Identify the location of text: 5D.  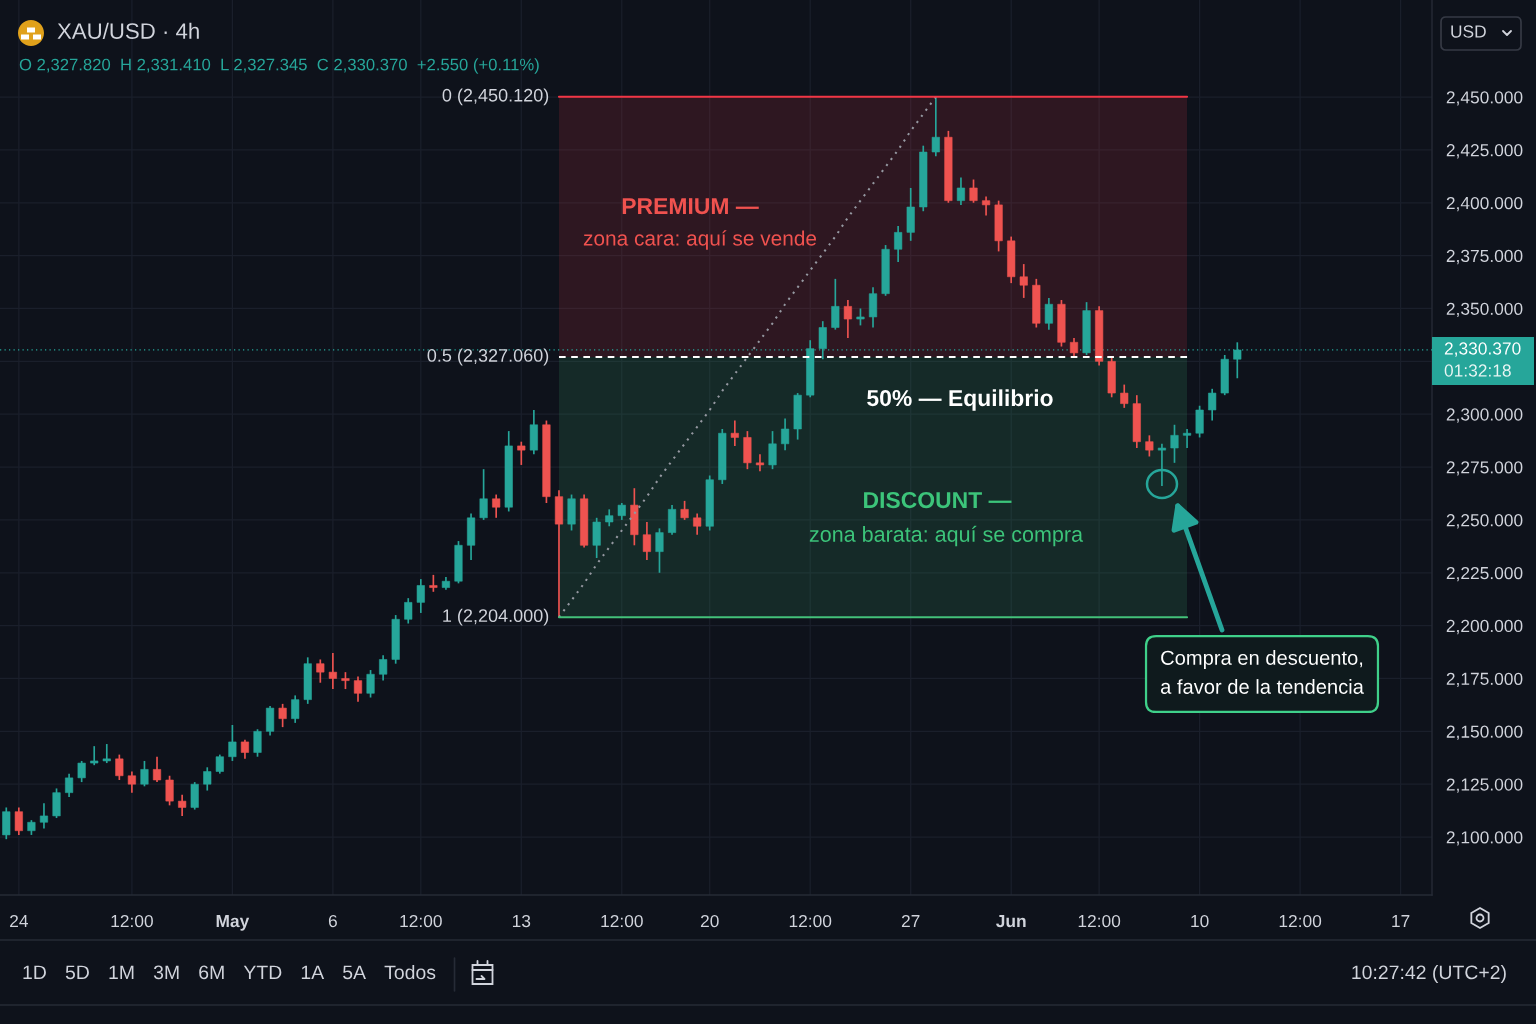
(77, 972).